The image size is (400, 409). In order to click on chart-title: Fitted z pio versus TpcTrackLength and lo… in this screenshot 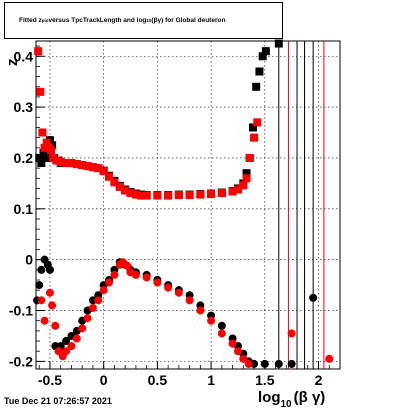, I will do `click(143, 20)`.